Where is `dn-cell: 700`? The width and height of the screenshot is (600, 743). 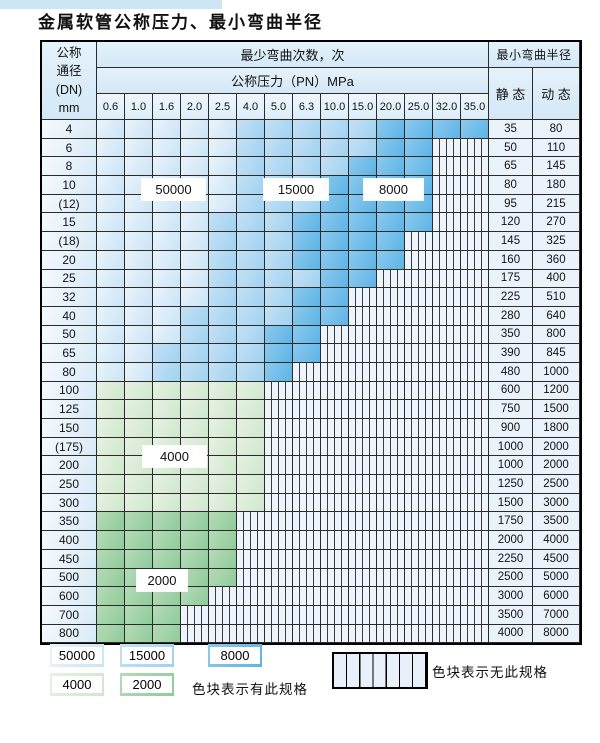 dn-cell: 700 is located at coordinates (69, 615).